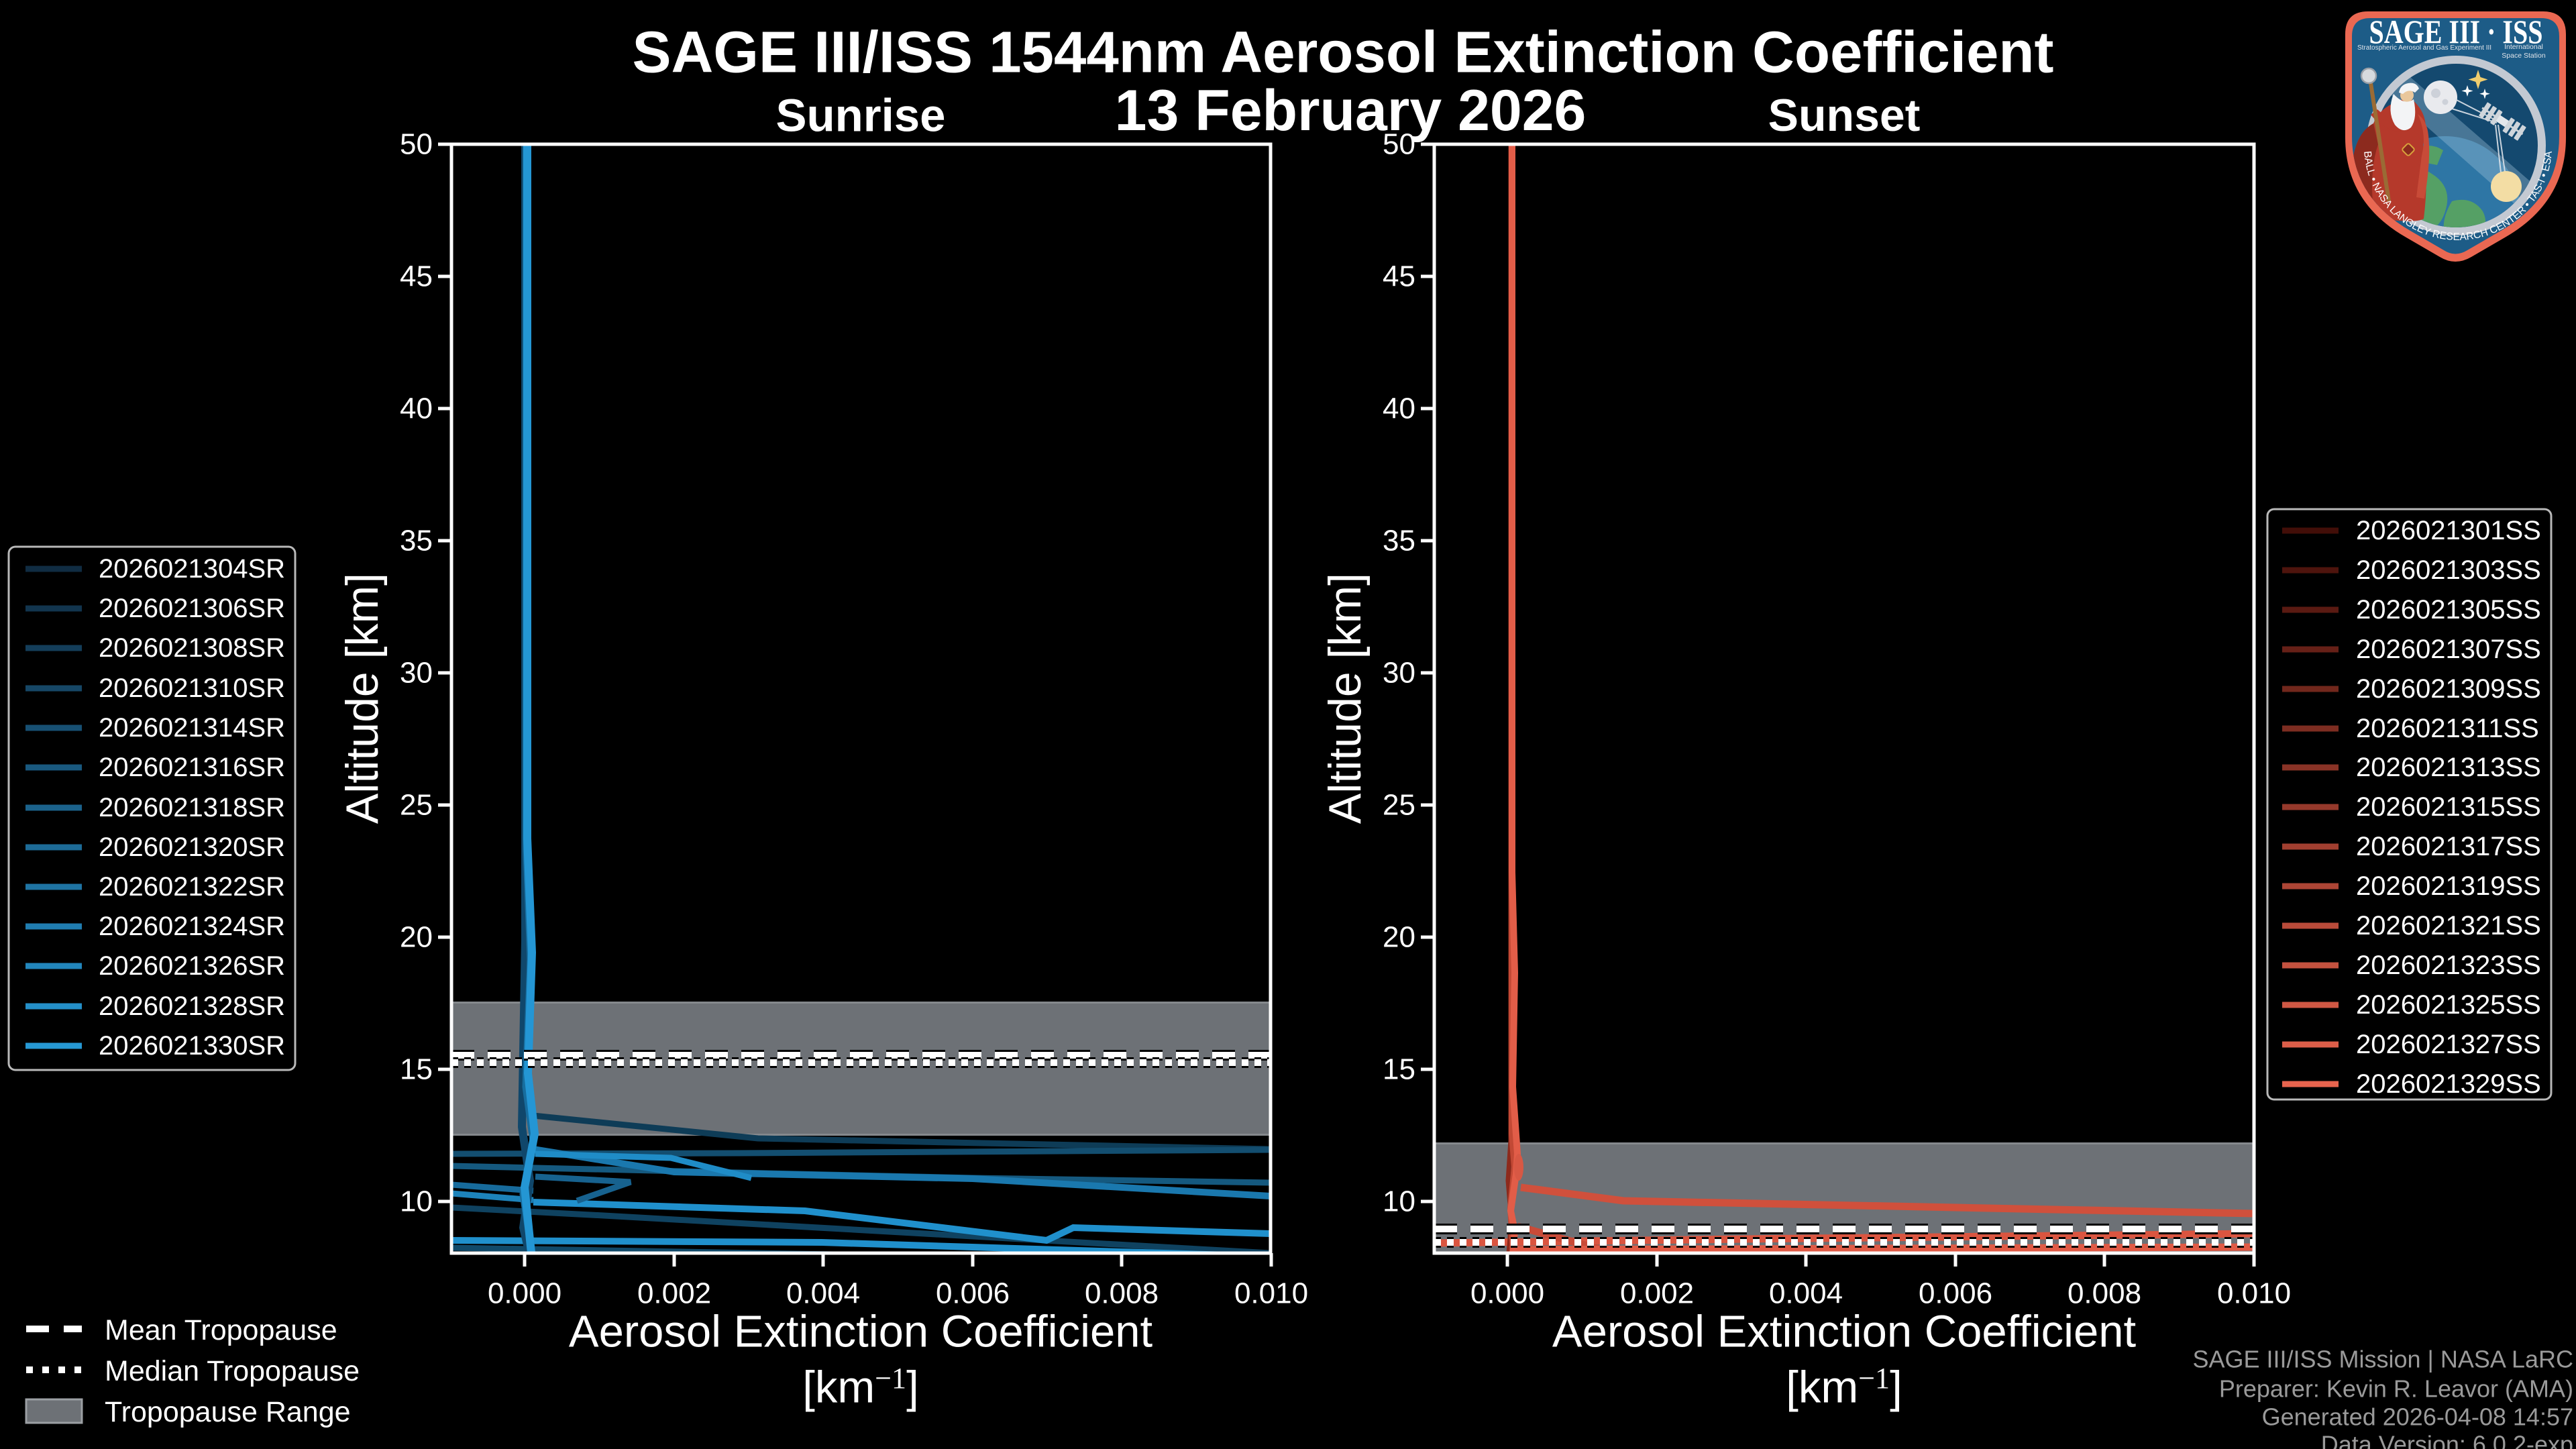  Describe the element at coordinates (221, 1330) in the screenshot. I see `svg-text: Mean Tropopause` at that location.